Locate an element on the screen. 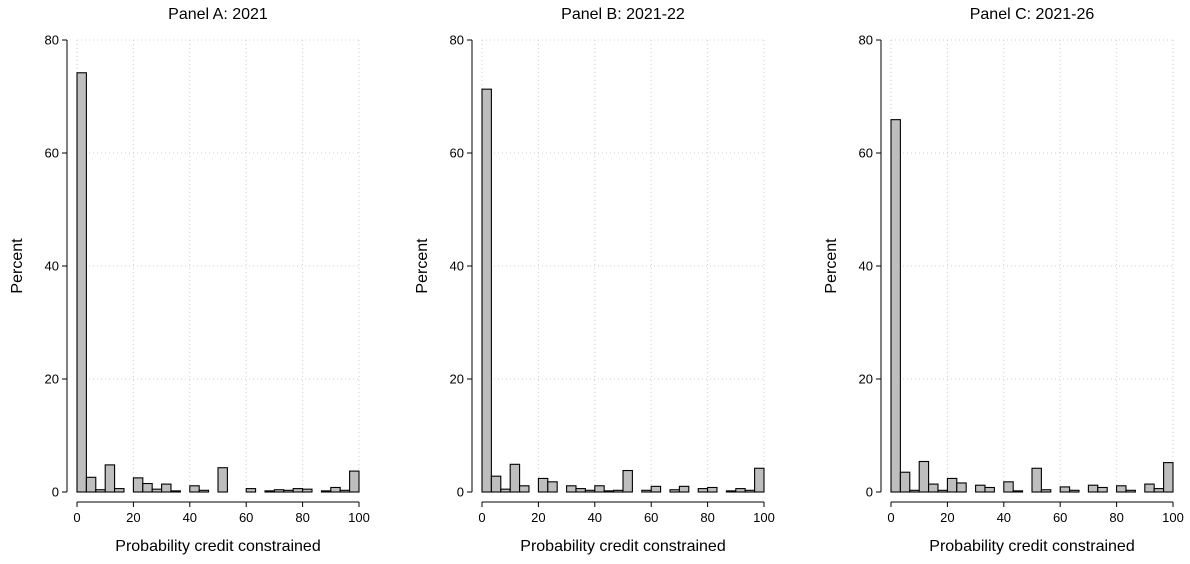 This screenshot has width=1190, height=564. panel-title: Panel C: 2021-26 is located at coordinates (1032, 14).